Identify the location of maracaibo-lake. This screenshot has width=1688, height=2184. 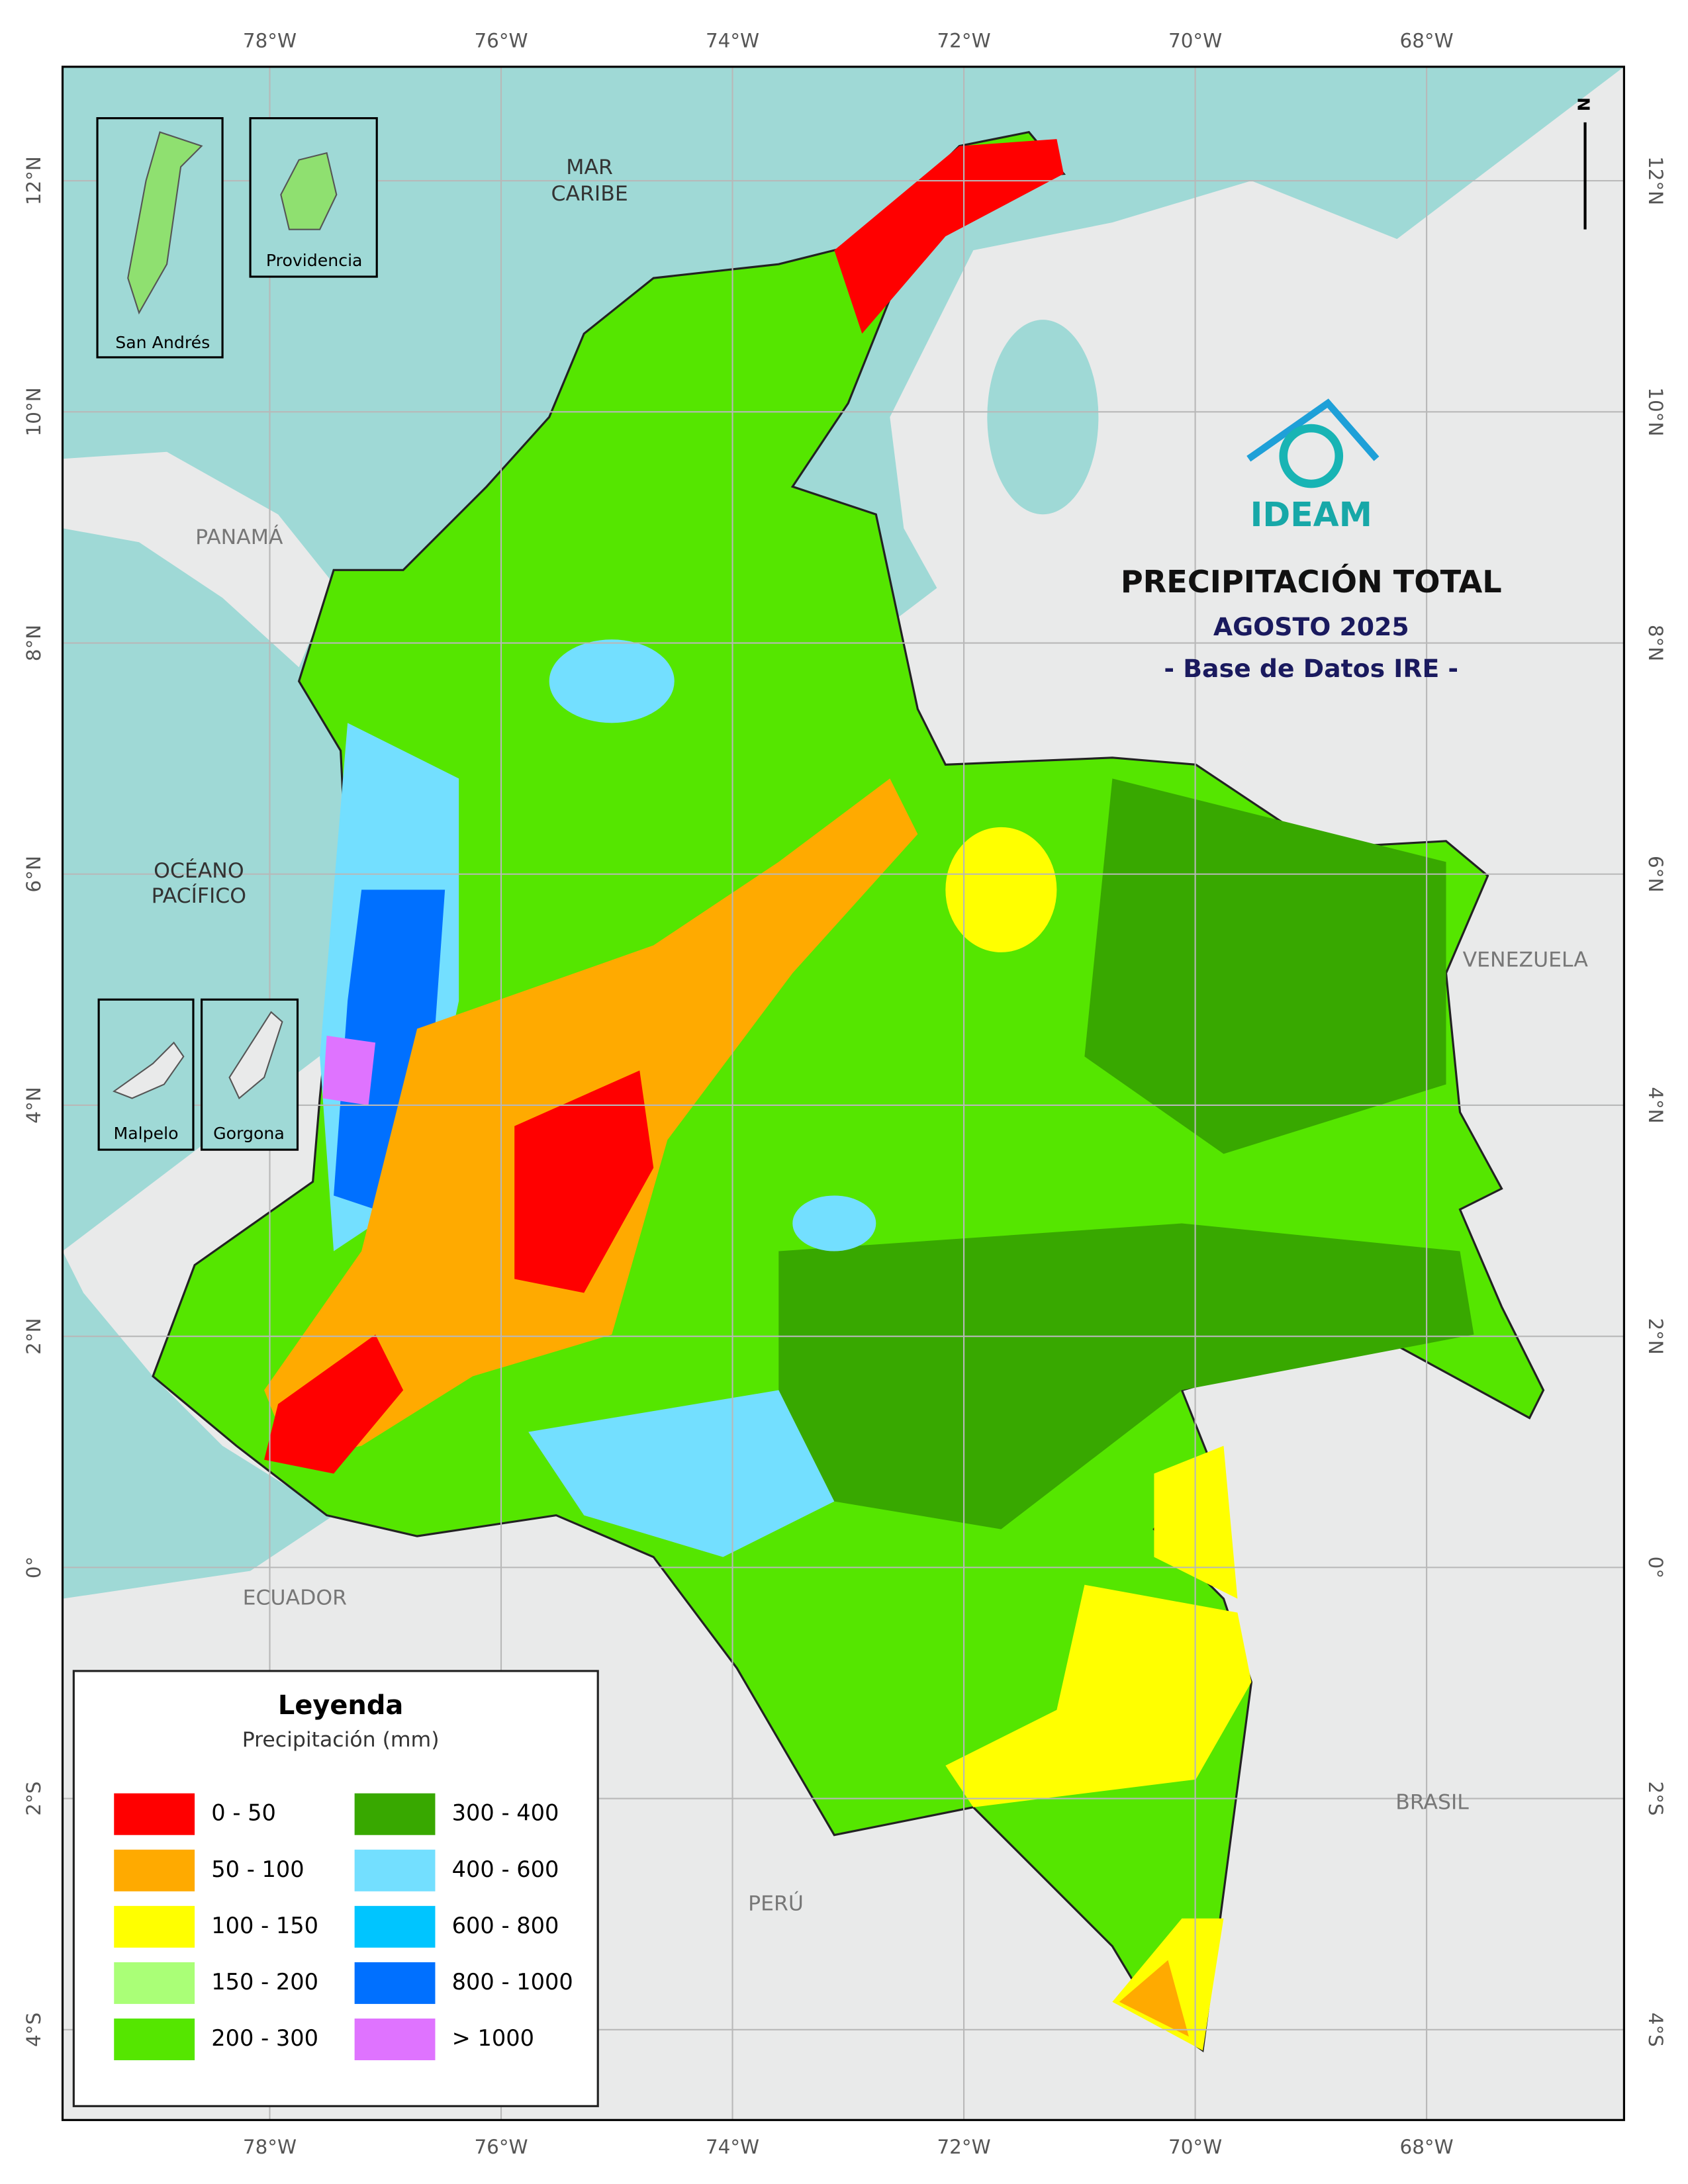
(1043, 417).